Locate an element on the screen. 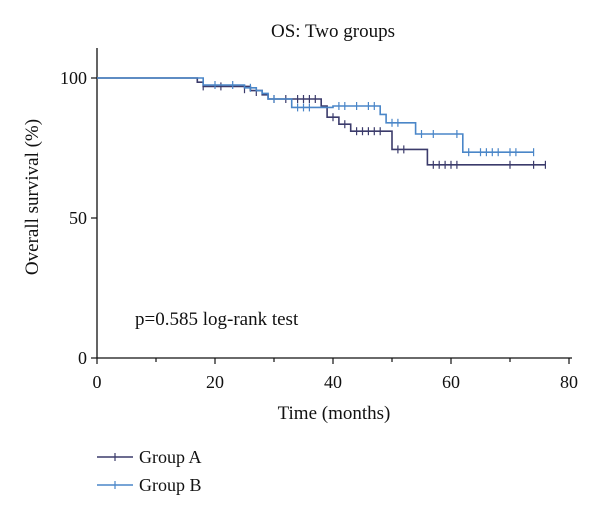  y-axis-label: Overall survival (%) is located at coordinates (32, 197).